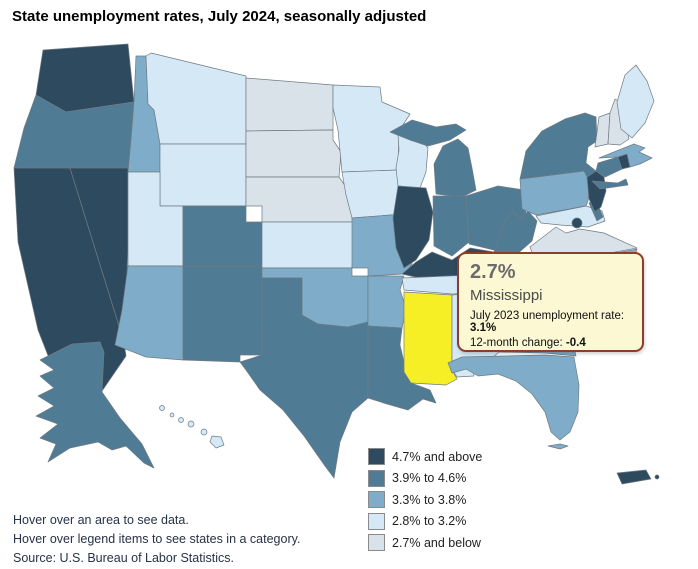 The width and height of the screenshot is (698, 569). I want to click on legend-item-cat5: 2.7% and below, so click(425, 543).